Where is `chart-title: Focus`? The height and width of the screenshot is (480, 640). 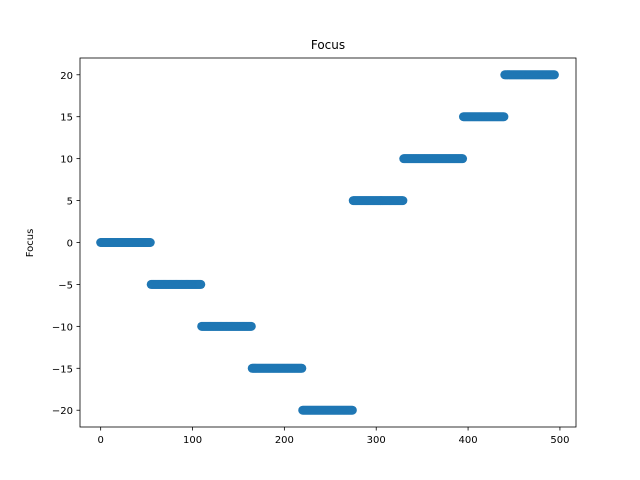
chart-title: Focus is located at coordinates (328, 45).